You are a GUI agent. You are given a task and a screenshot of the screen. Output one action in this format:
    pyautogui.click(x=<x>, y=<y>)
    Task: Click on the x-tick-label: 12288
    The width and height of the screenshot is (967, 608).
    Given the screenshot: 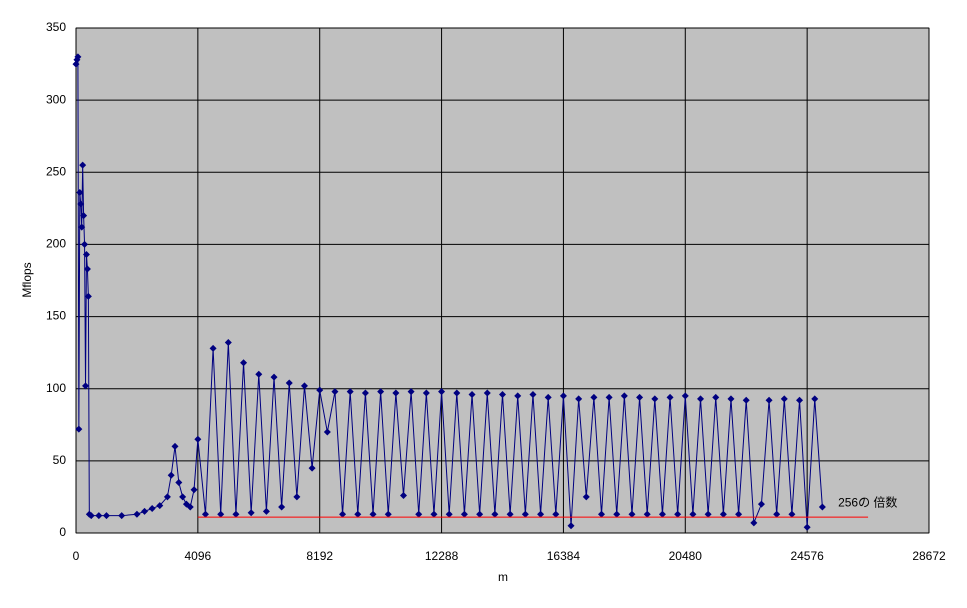 What is the action you would take?
    pyautogui.click(x=442, y=556)
    